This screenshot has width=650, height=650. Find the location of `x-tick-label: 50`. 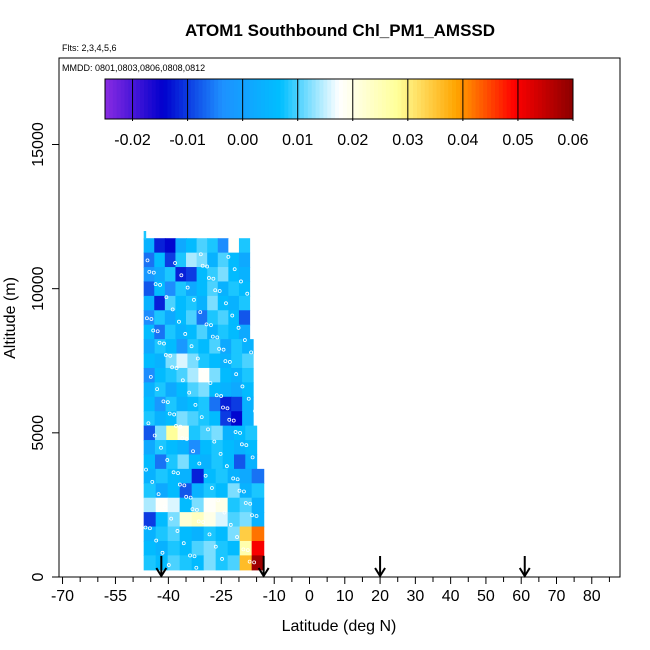

x-tick-label: 50 is located at coordinates (486, 596).